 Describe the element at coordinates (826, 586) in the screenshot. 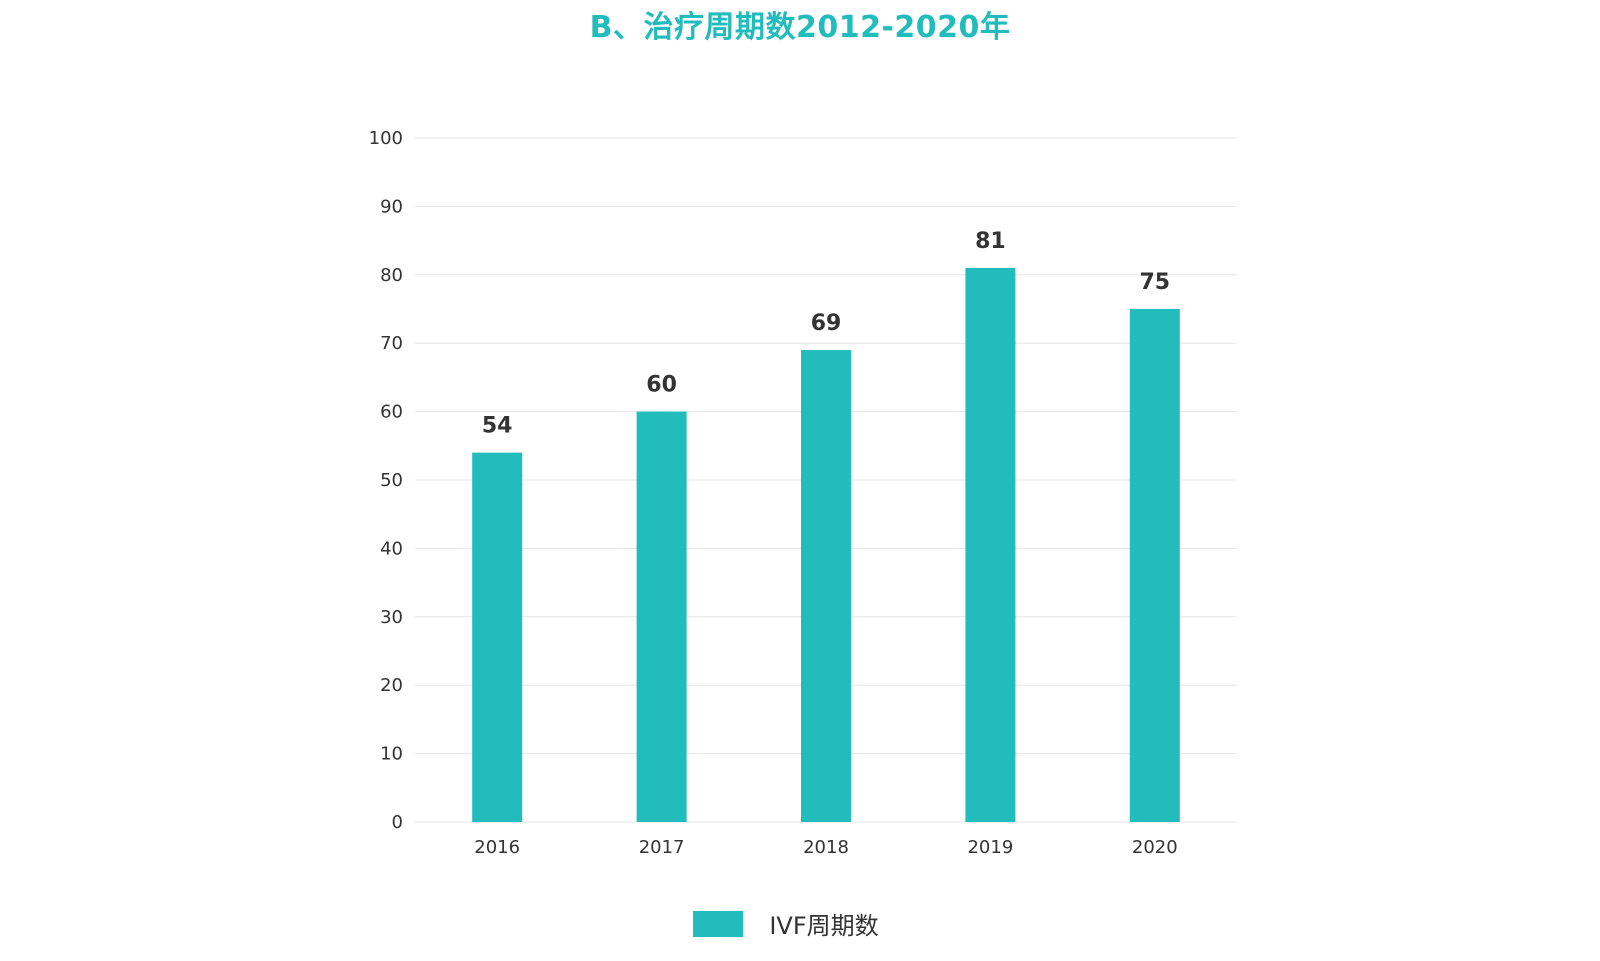

I see `bar-2018` at that location.